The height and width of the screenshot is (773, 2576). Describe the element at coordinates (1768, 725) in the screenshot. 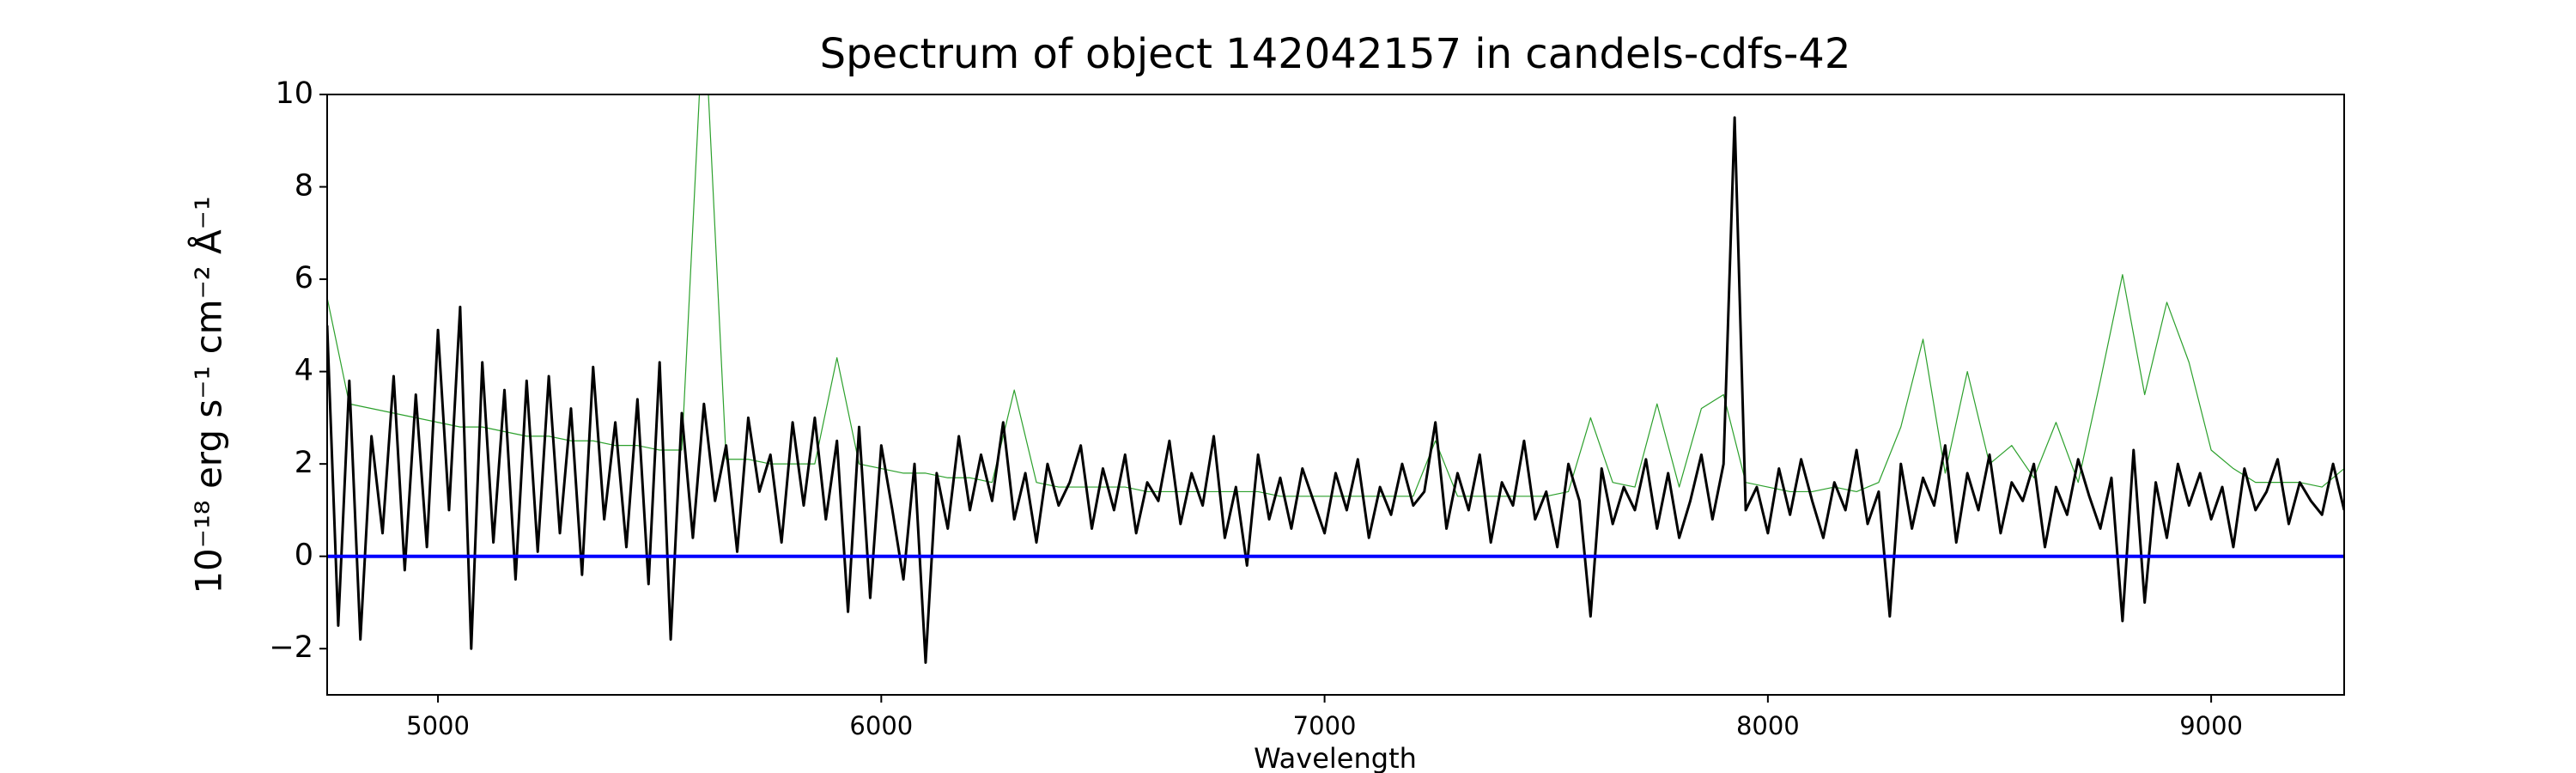

I see `x-tick-label: 8000` at that location.